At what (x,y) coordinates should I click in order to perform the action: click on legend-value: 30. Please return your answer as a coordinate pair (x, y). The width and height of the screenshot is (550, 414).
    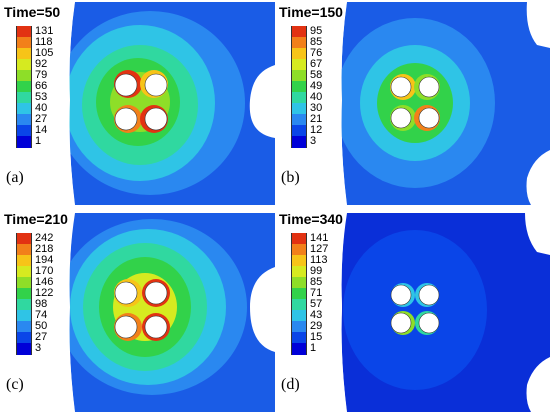
    Looking at the image, I should click on (316, 108).